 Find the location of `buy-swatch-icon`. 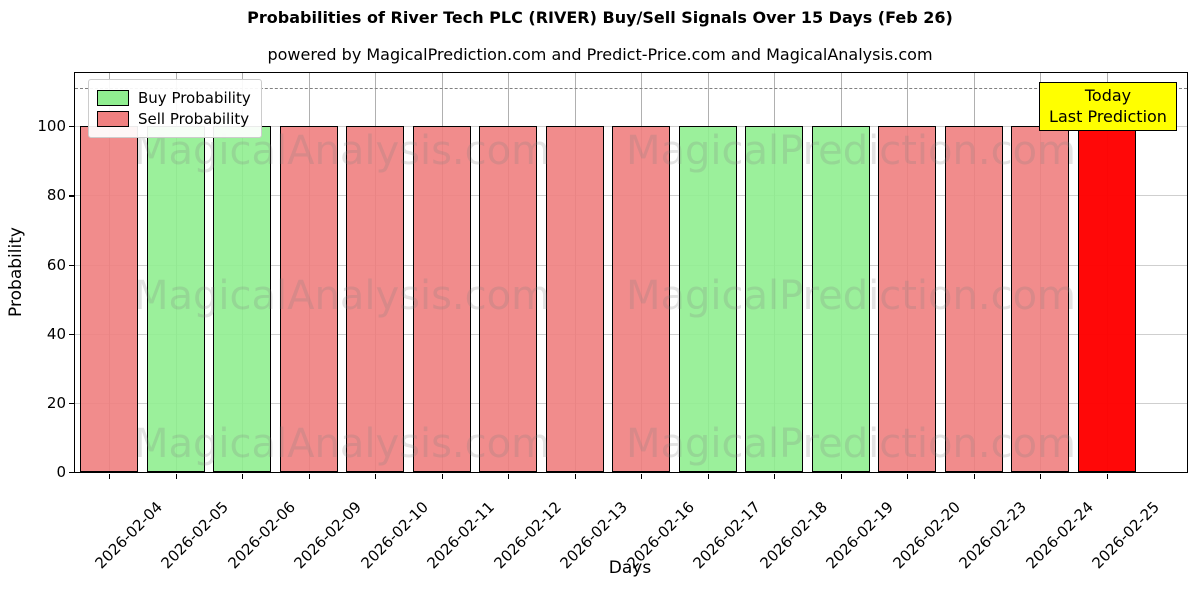

buy-swatch-icon is located at coordinates (113, 98).